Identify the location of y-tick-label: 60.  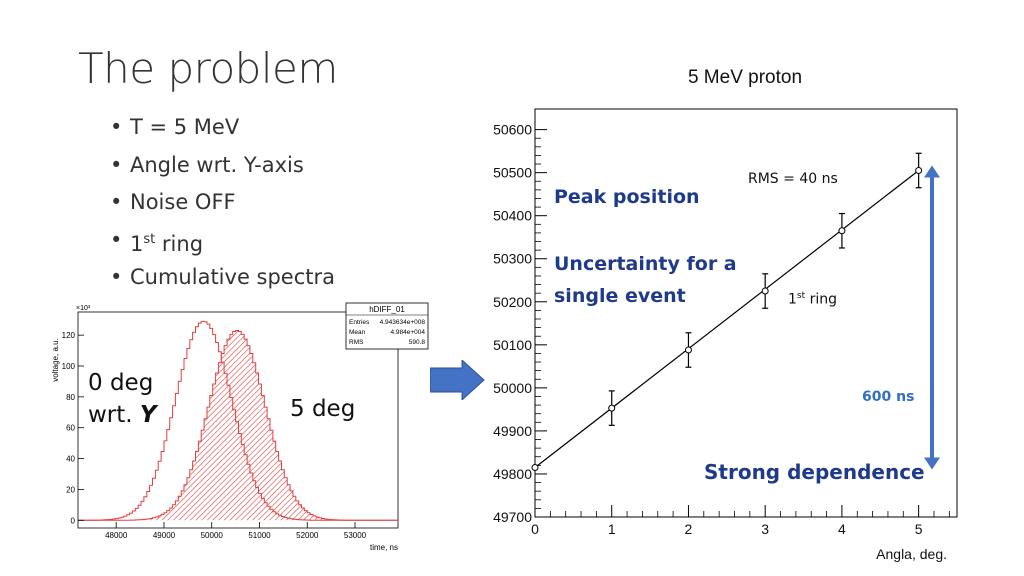
(70, 428).